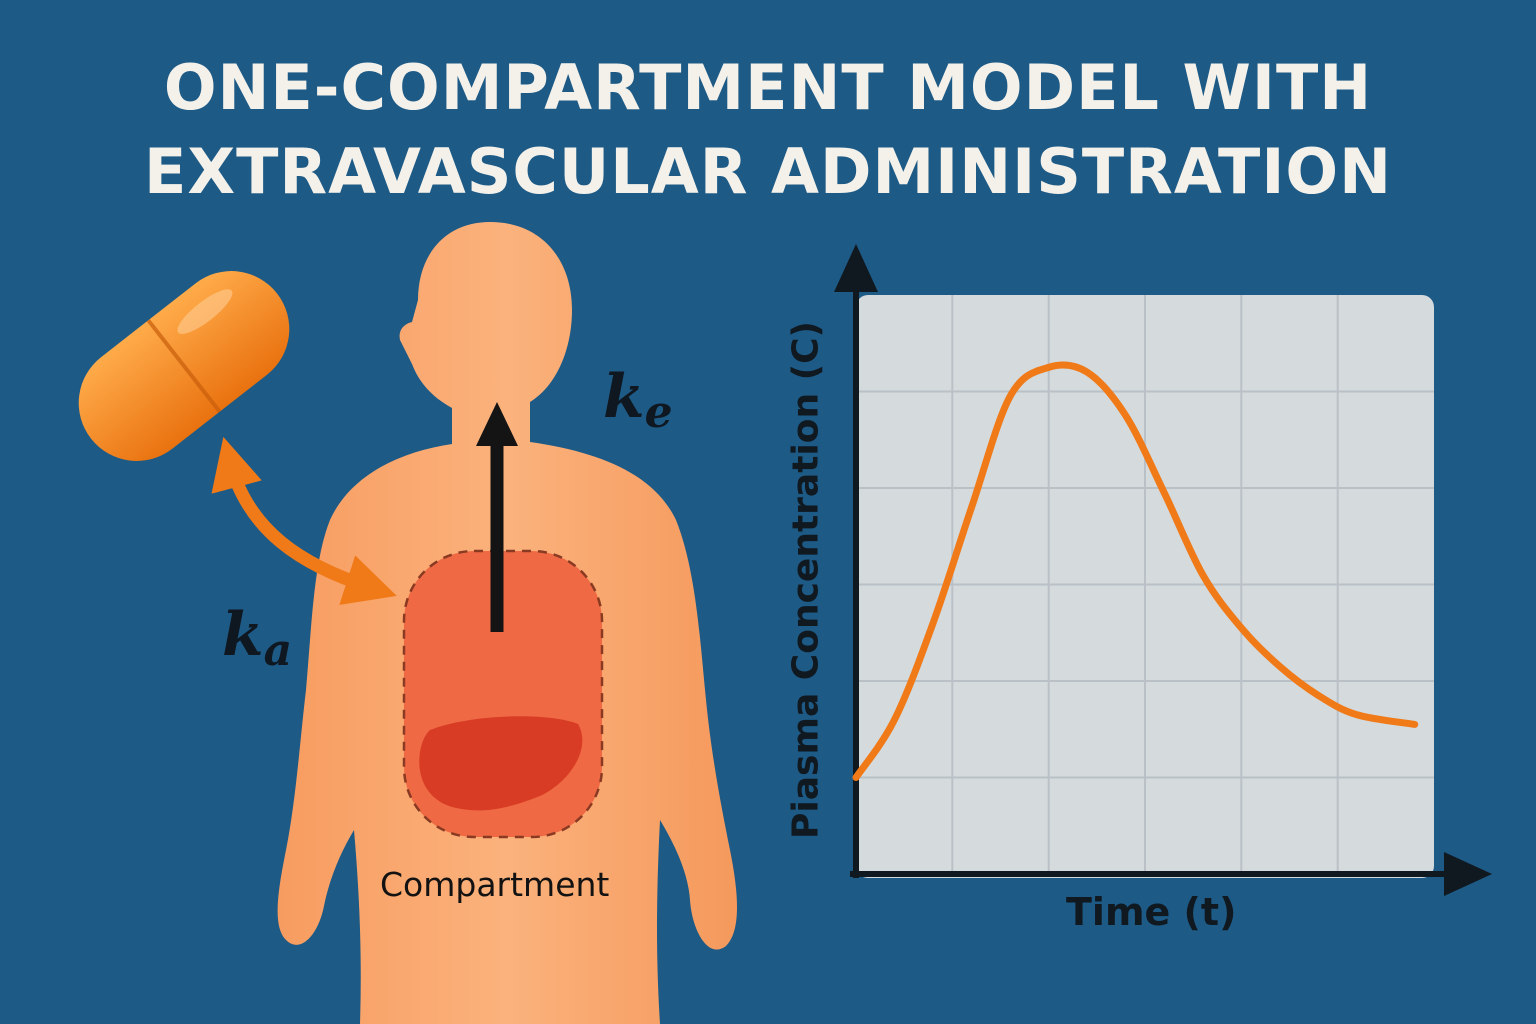 The image size is (1536, 1024). I want to click on ke-base: k, so click(624, 397).